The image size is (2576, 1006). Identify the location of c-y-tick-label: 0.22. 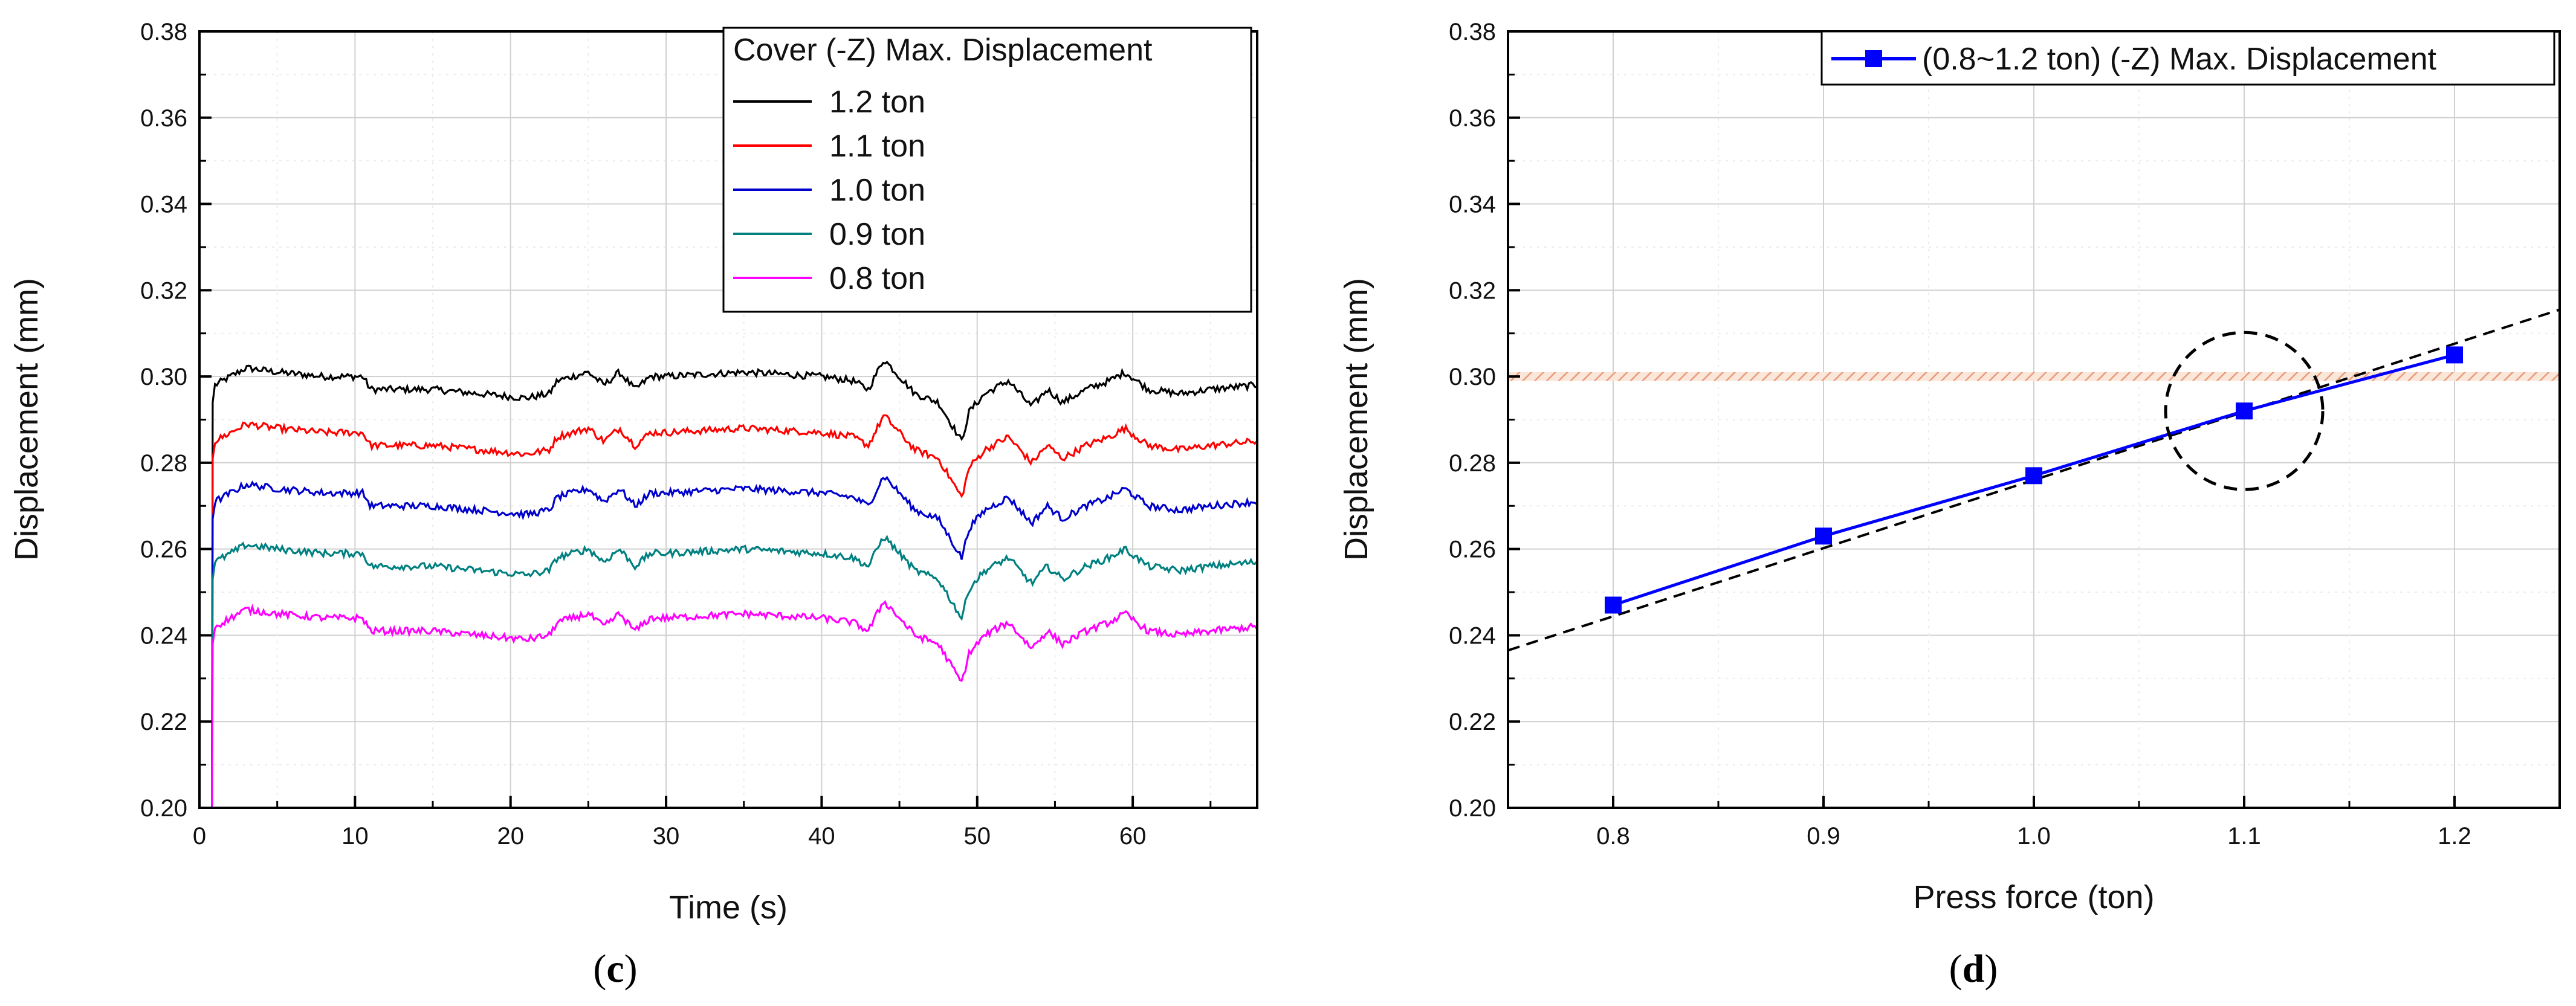
(163, 722).